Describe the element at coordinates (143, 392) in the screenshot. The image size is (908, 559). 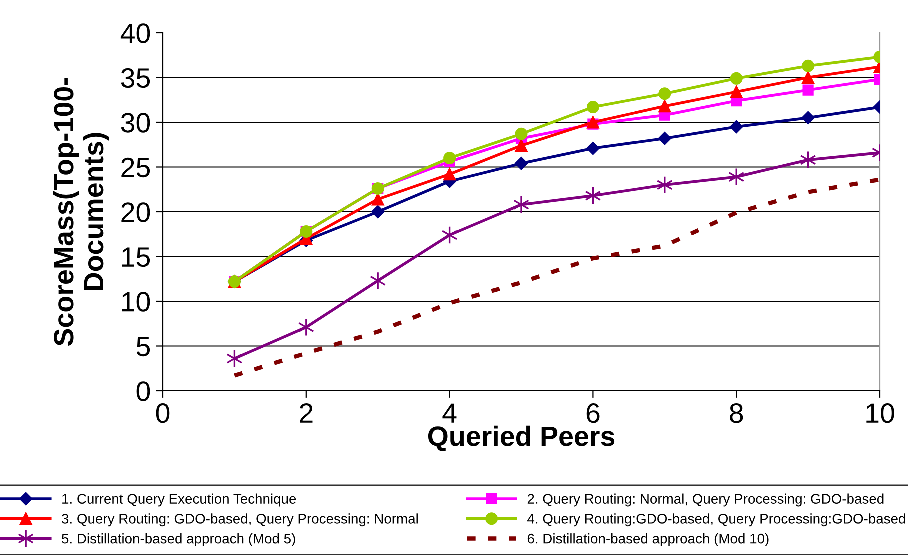
I see `y-tick-label: 0` at that location.